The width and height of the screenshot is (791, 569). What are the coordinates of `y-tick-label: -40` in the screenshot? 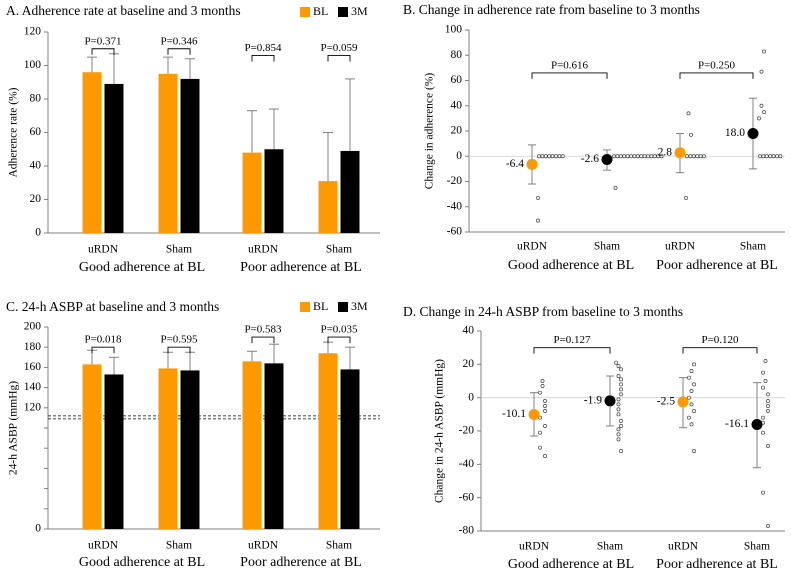 It's located at (467, 464).